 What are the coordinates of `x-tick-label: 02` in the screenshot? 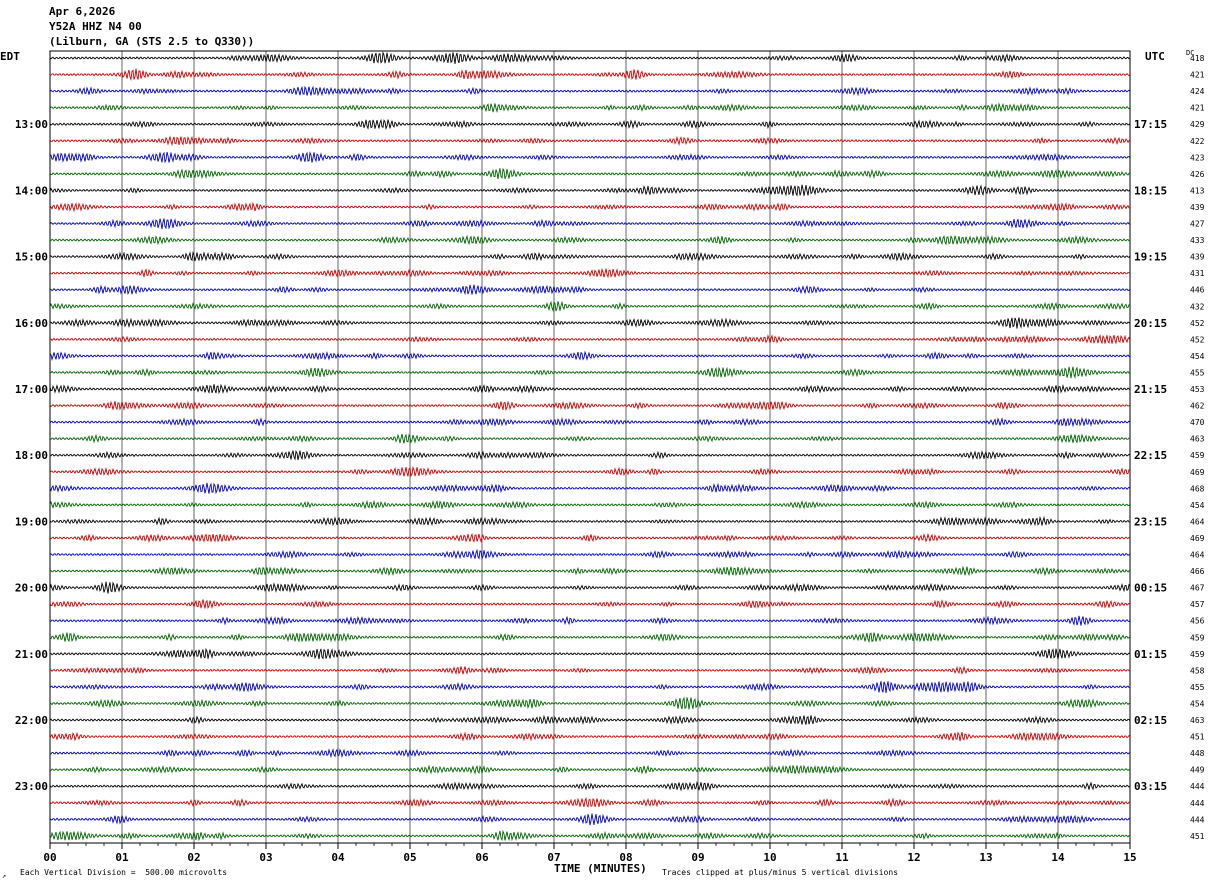 It's located at (193, 857).